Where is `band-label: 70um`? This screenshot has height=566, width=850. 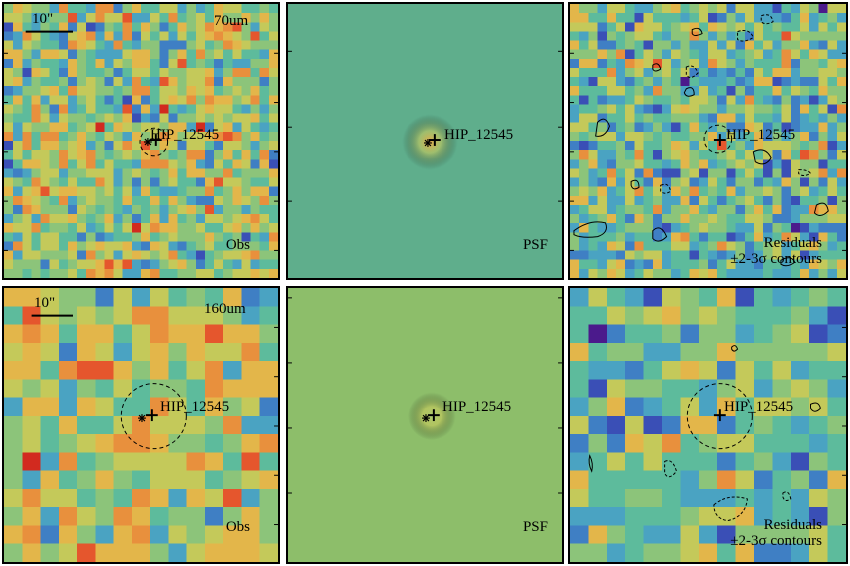 band-label: 70um is located at coordinates (231, 21).